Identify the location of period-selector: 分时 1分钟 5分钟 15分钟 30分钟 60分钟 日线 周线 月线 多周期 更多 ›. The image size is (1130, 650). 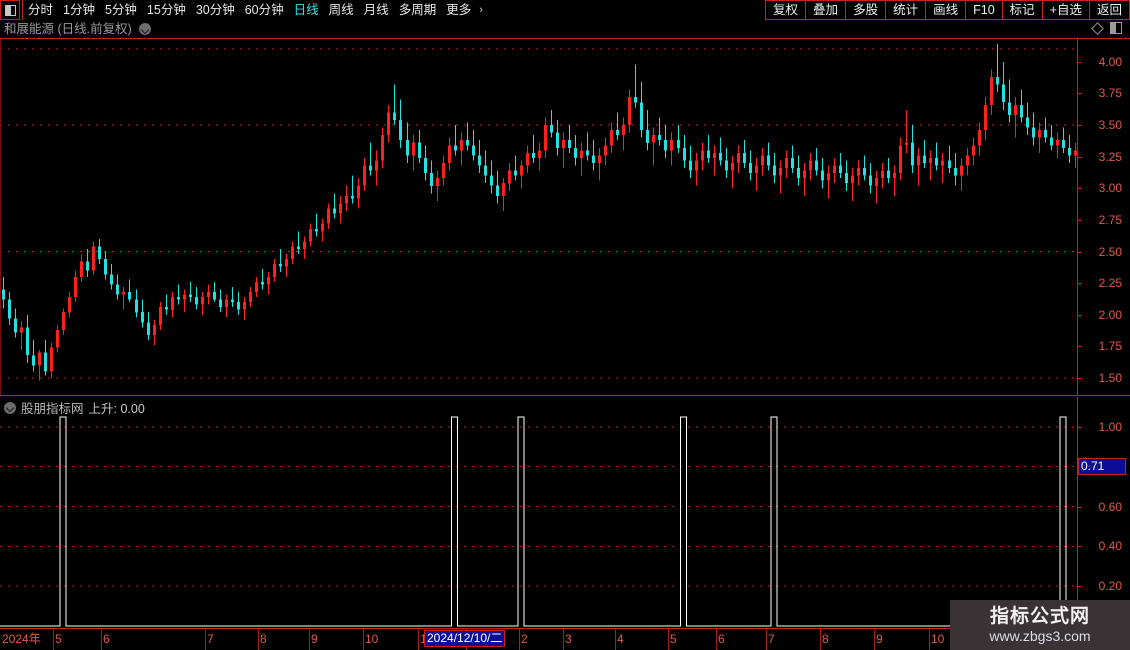
(254, 10).